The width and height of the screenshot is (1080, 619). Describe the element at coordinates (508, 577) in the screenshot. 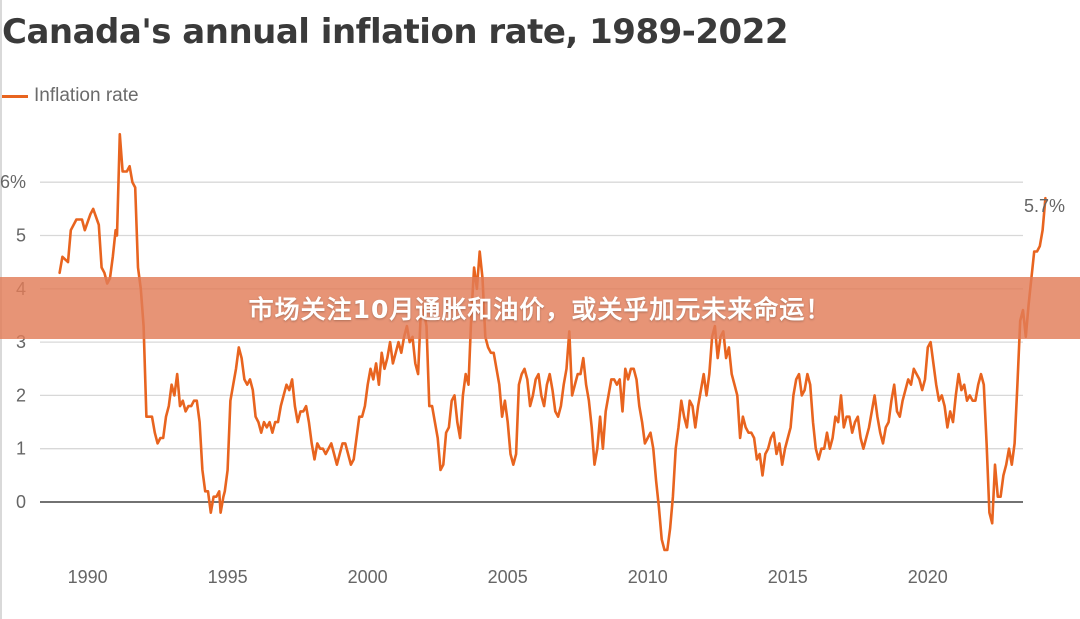

I see `x-tick-label-2005: 2005` at that location.